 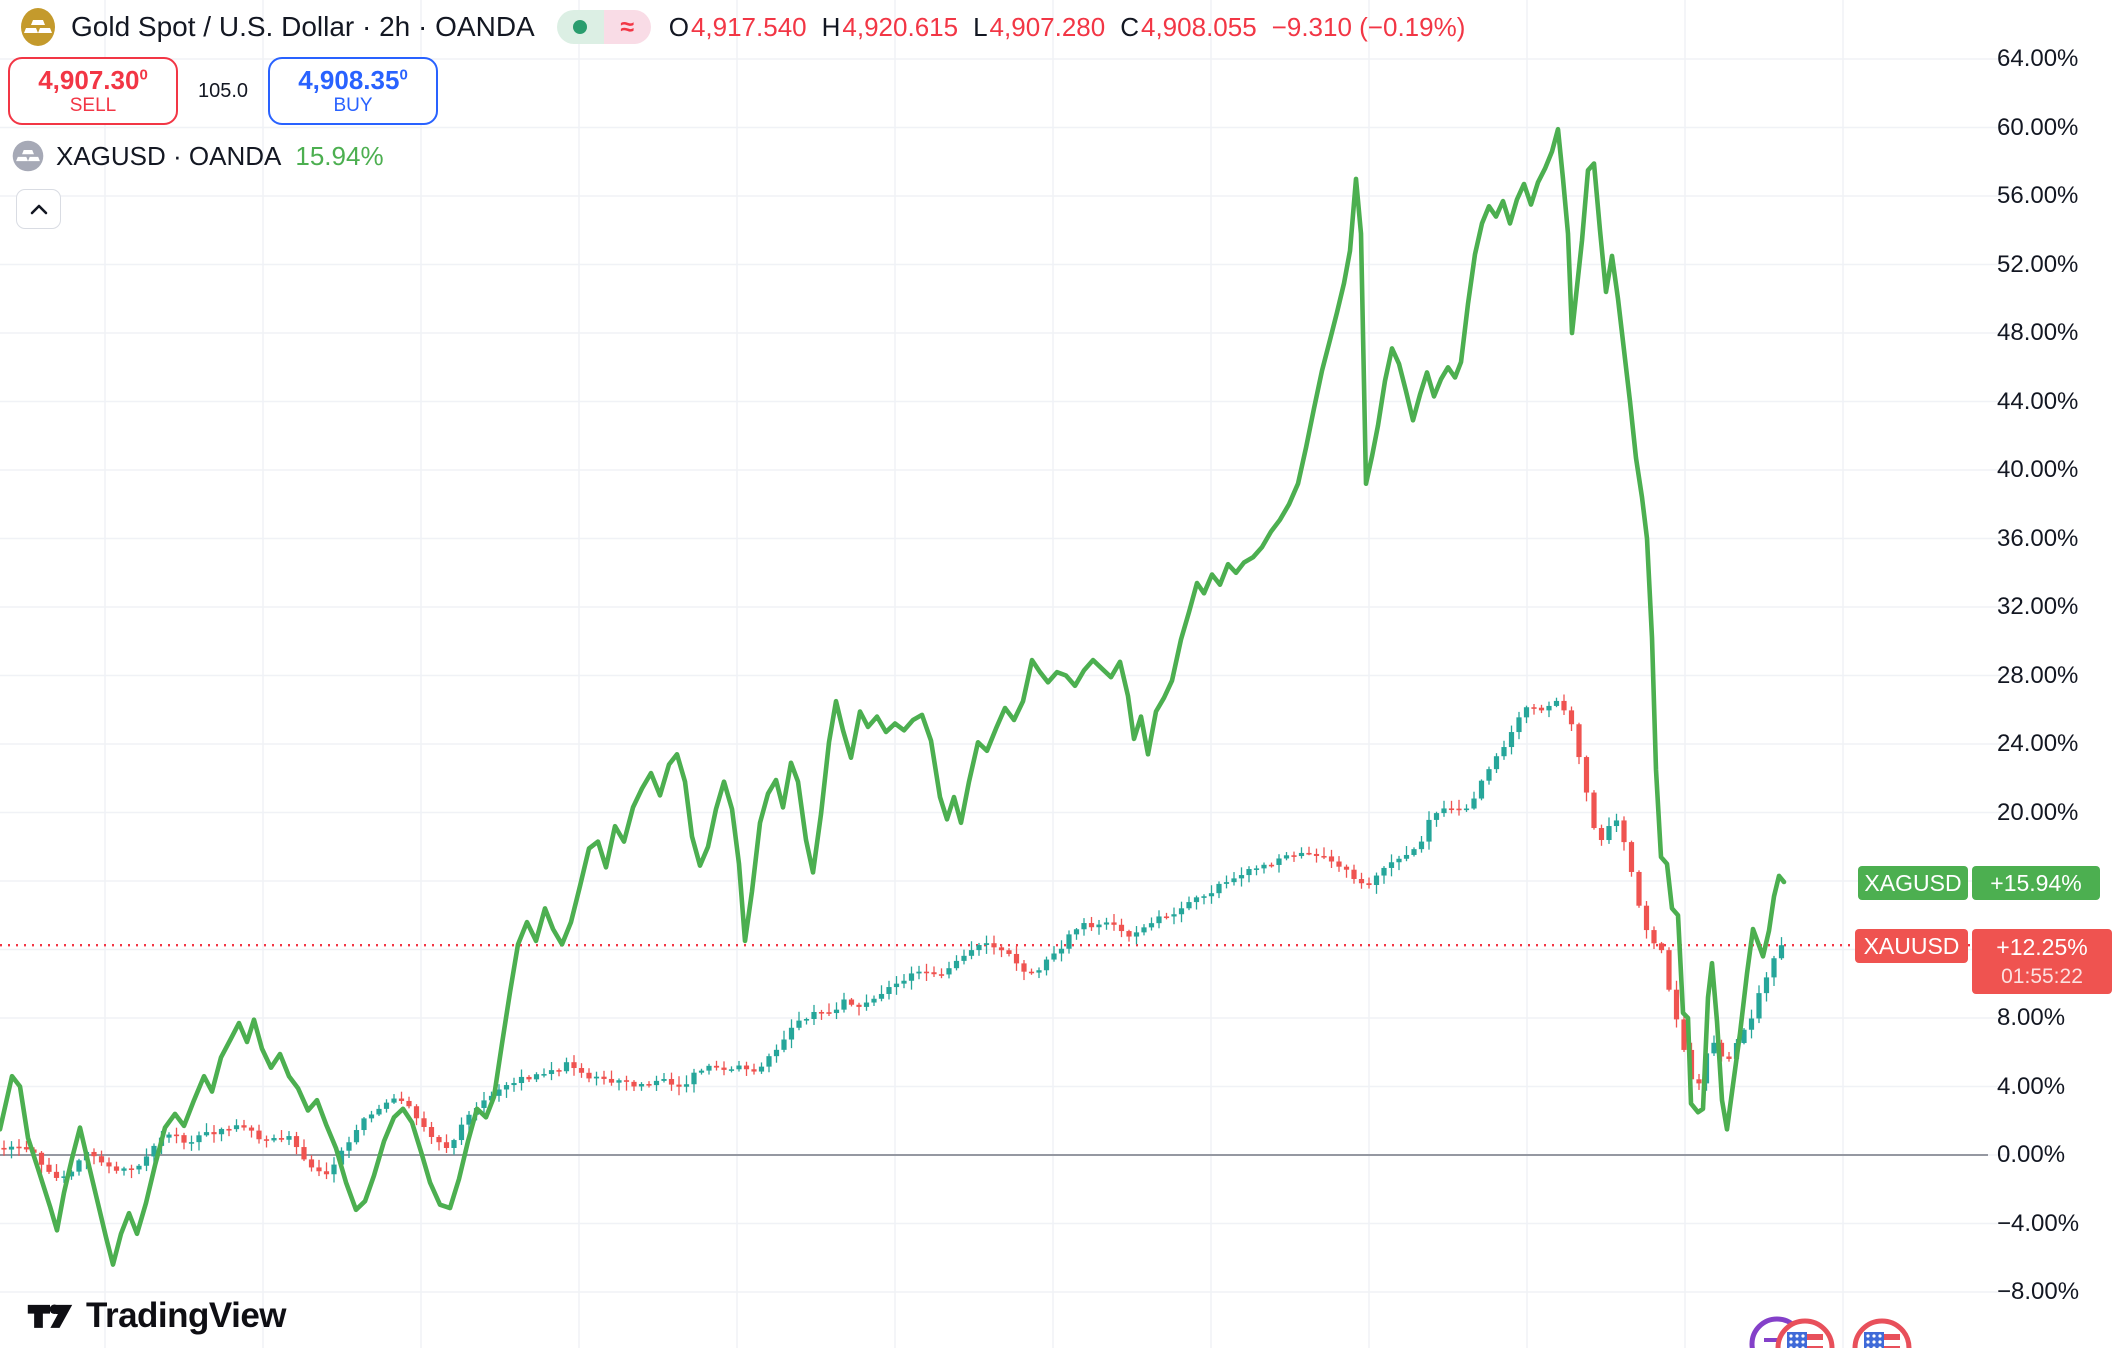 I want to click on price-scale-tick-label: −8.00%, so click(x=2038, y=1291).